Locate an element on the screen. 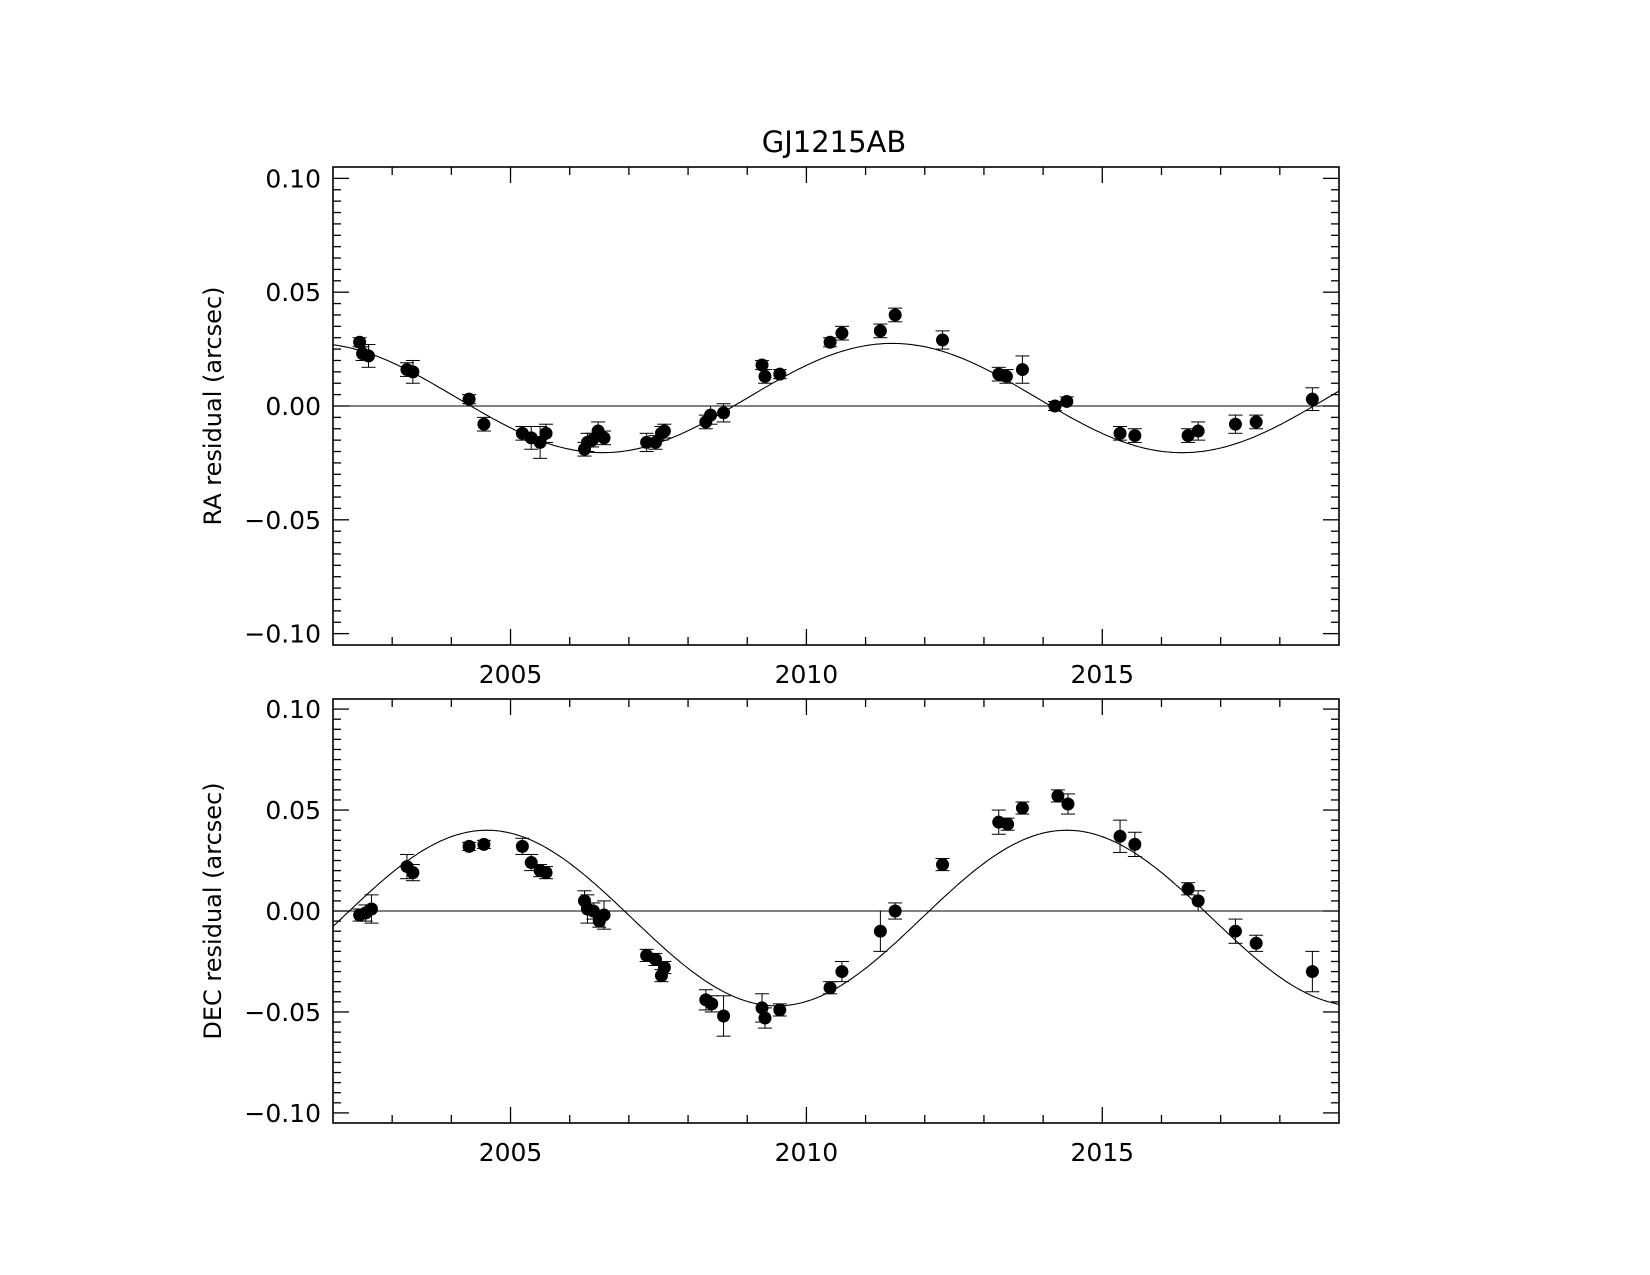 Image resolution: width=1650 pixels, height=1275 pixels. dec-y-tick-label: −0.10 is located at coordinates (282, 1113).